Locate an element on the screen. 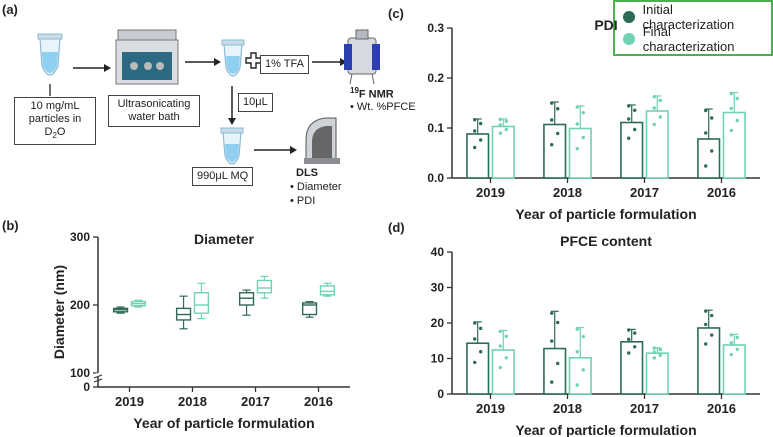 The height and width of the screenshot is (437, 773). panel-a-label: (a) is located at coordinates (10, 9).